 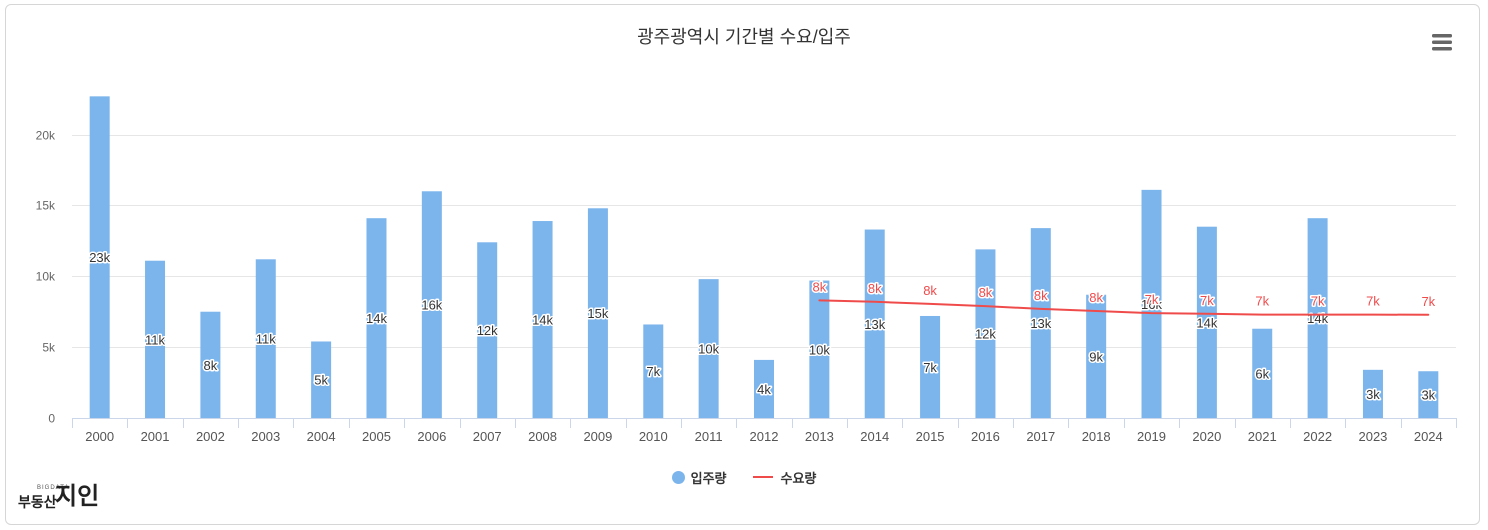 What do you see at coordinates (798, 478) in the screenshot?
I see `legend-label-demand: 수요량` at bounding box center [798, 478].